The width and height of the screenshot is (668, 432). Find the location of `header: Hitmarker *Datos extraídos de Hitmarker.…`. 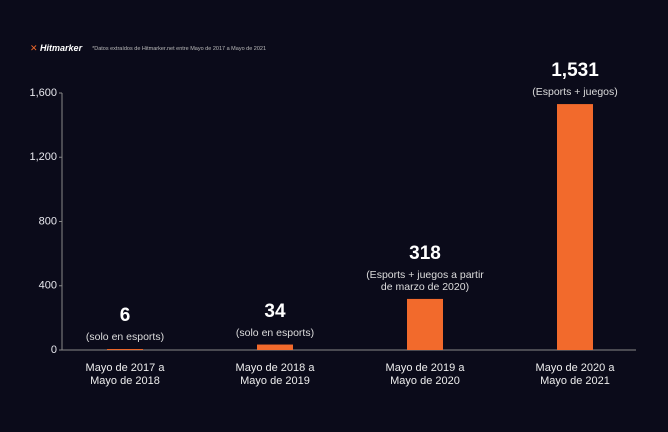

header: Hitmarker *Datos extraídos de Hitmarker.… is located at coordinates (148, 48).